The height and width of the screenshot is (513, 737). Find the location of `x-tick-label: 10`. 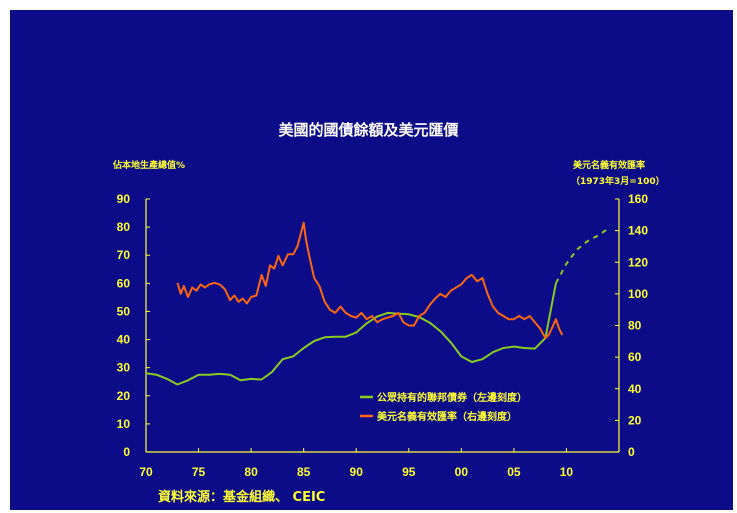

x-tick-label: 10 is located at coordinates (567, 472).